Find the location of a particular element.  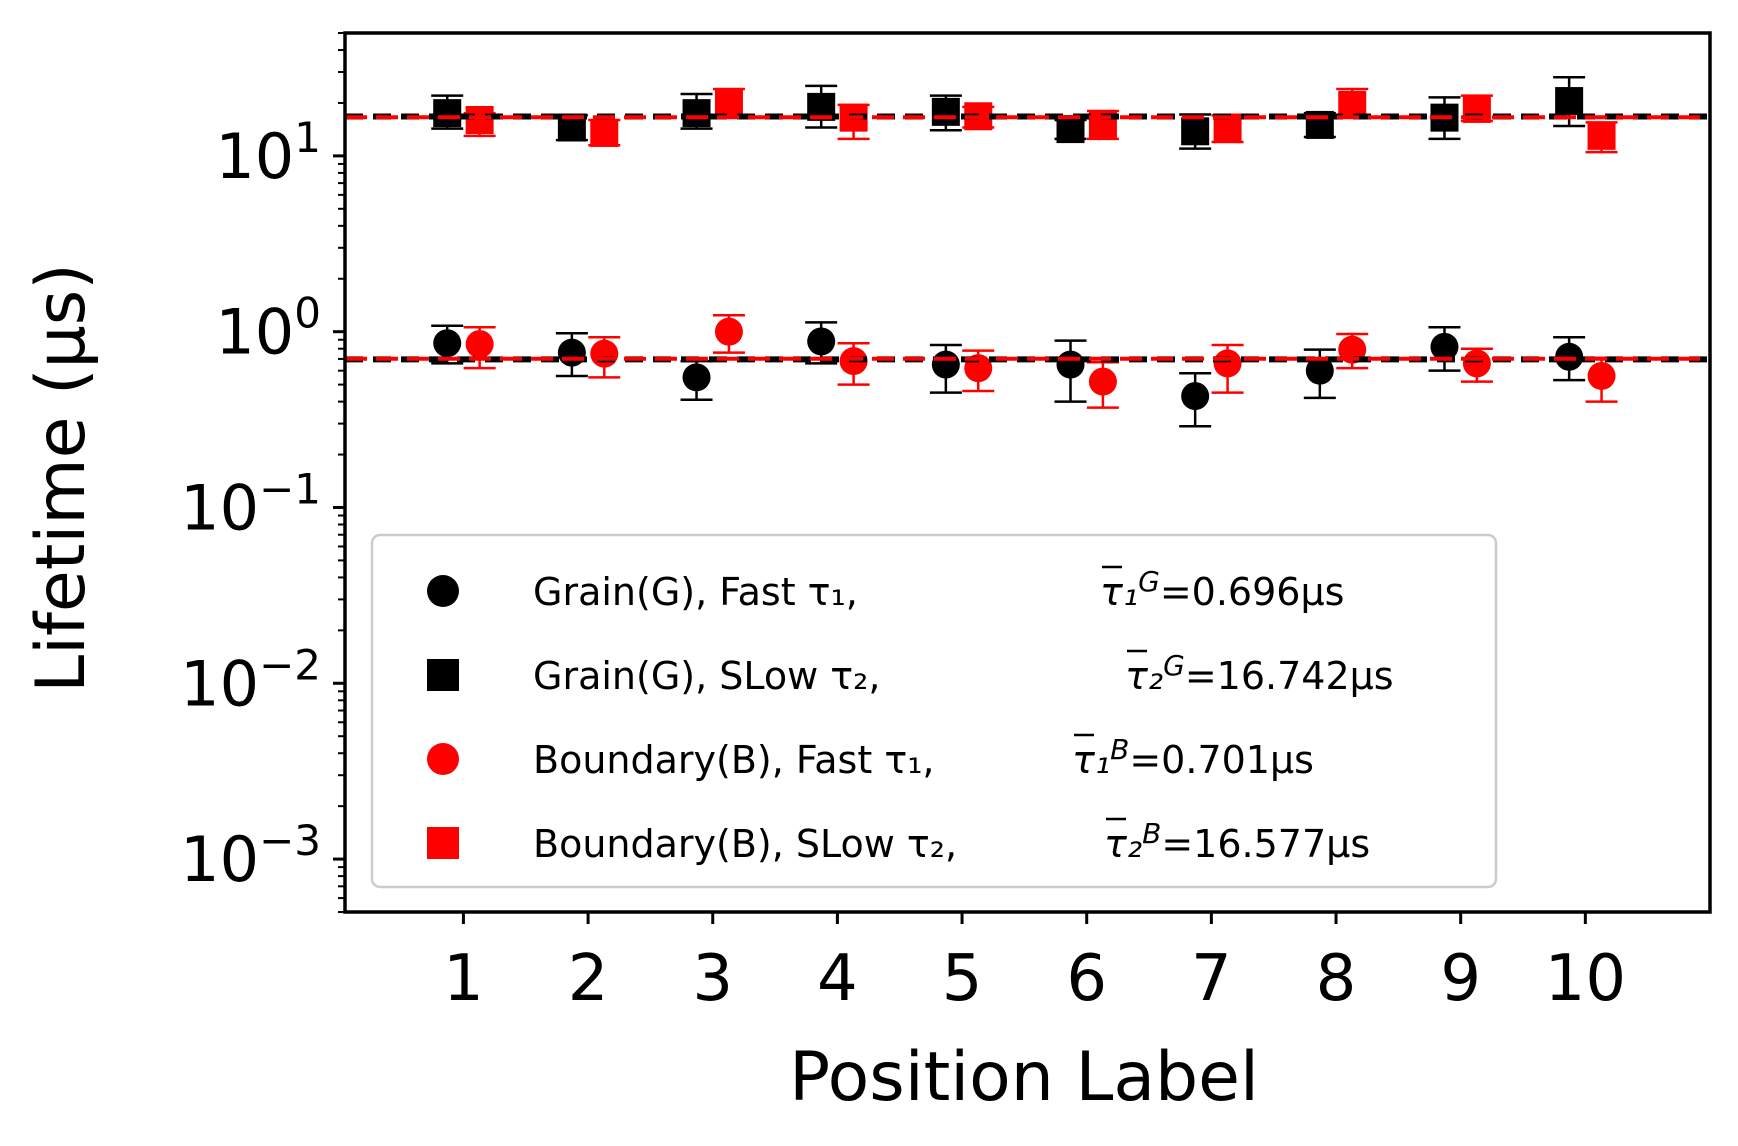

x-tick-label: 8 is located at coordinates (1336, 979).